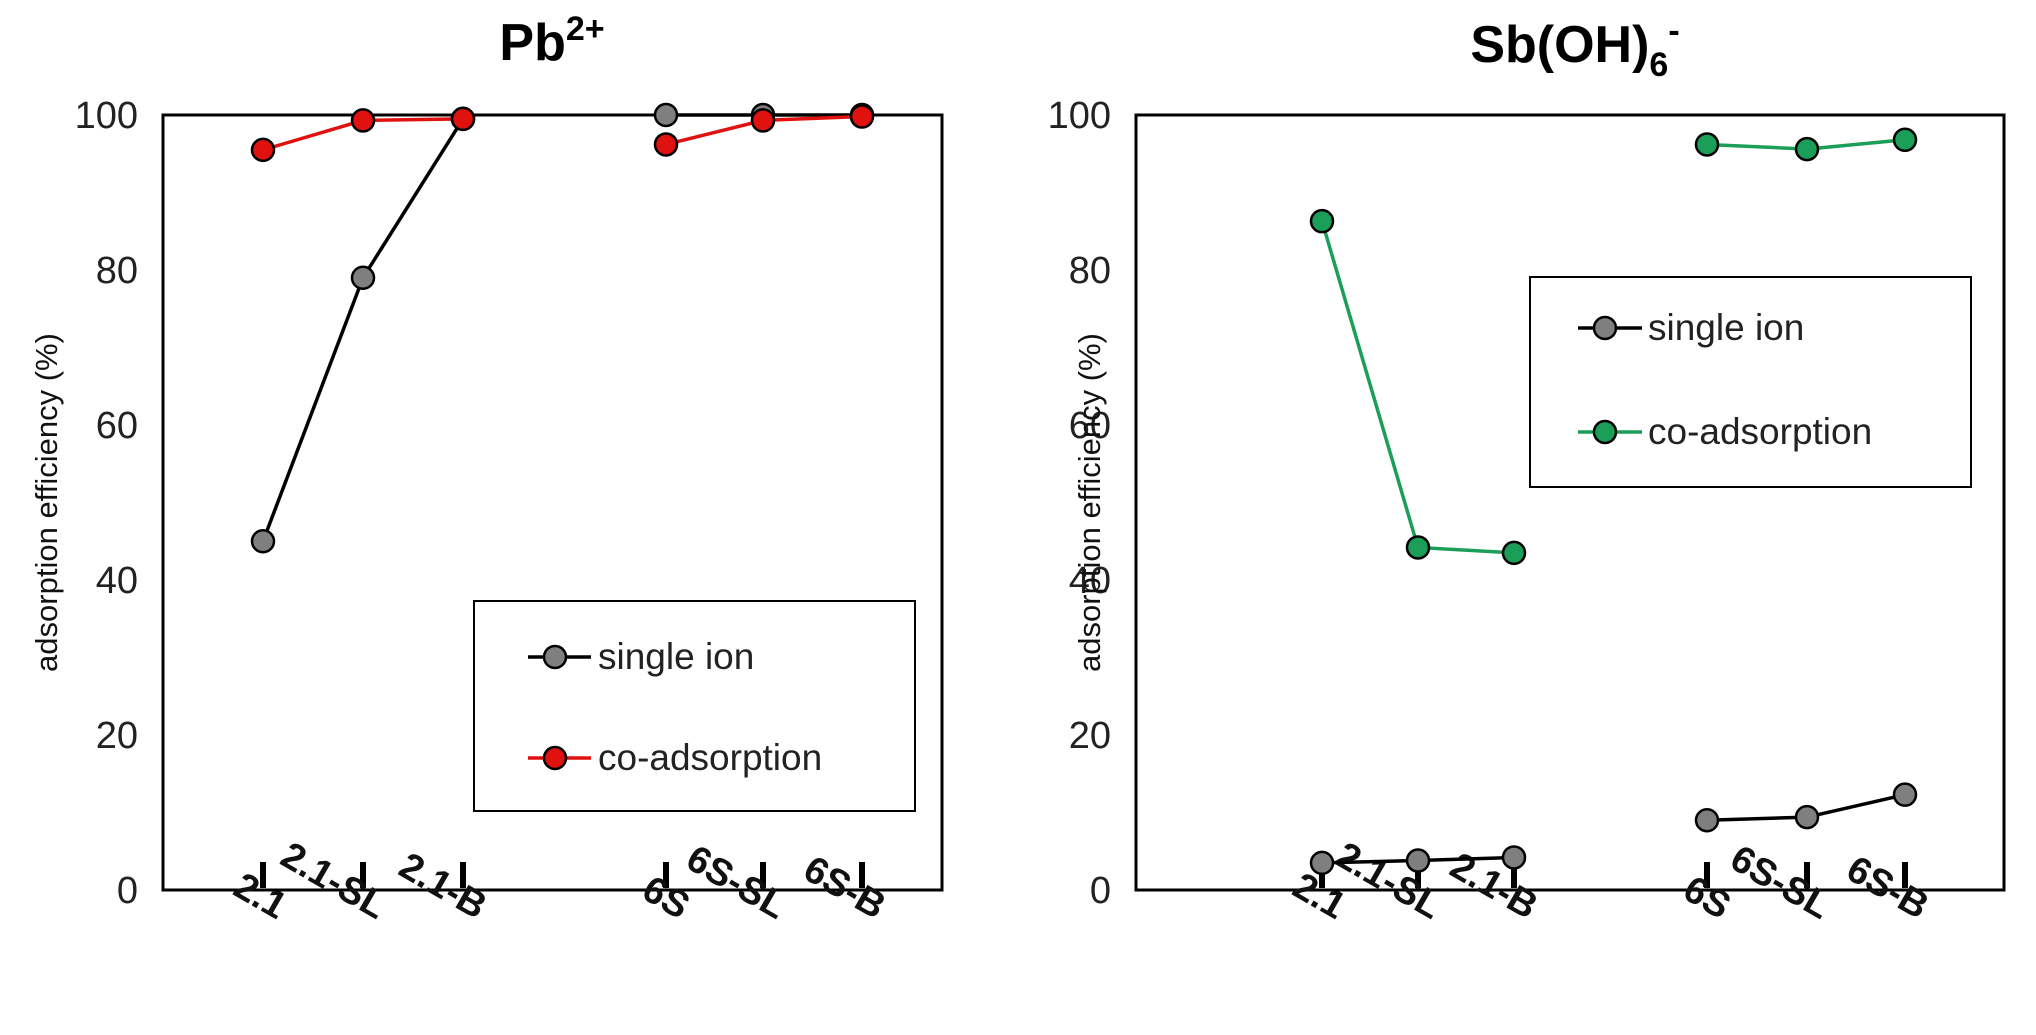  What do you see at coordinates (551, 41) in the screenshot?
I see `chart-title: Pb2+` at bounding box center [551, 41].